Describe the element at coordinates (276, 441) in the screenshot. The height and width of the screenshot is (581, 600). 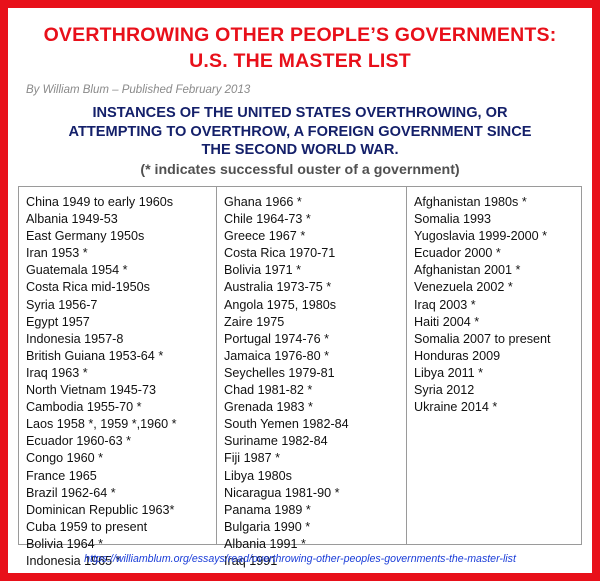
I see `list-item: Suriname 1982-84` at that location.